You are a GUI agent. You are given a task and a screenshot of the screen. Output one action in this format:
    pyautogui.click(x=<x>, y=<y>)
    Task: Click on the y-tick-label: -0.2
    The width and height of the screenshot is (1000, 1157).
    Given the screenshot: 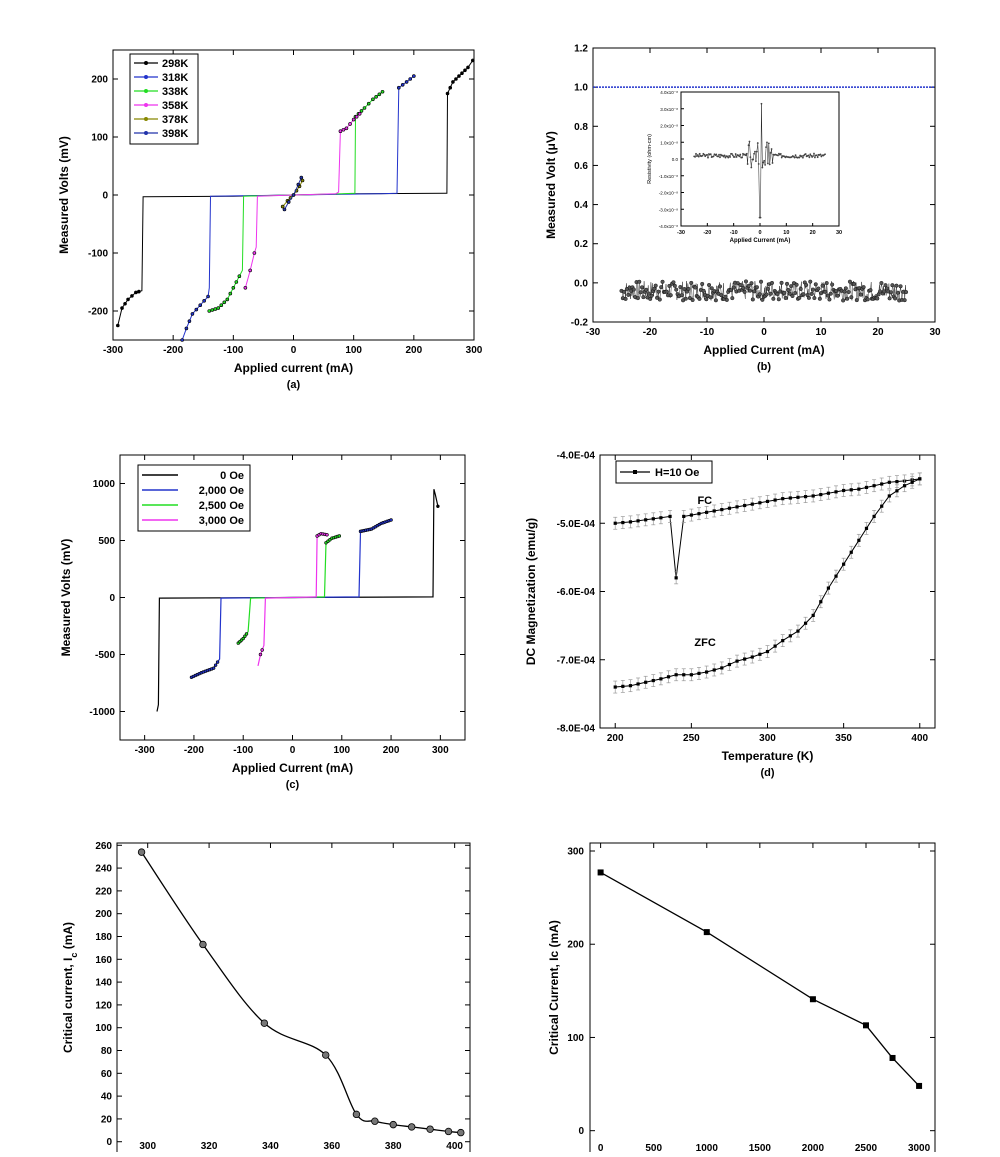 What is the action you would take?
    pyautogui.click(x=580, y=323)
    